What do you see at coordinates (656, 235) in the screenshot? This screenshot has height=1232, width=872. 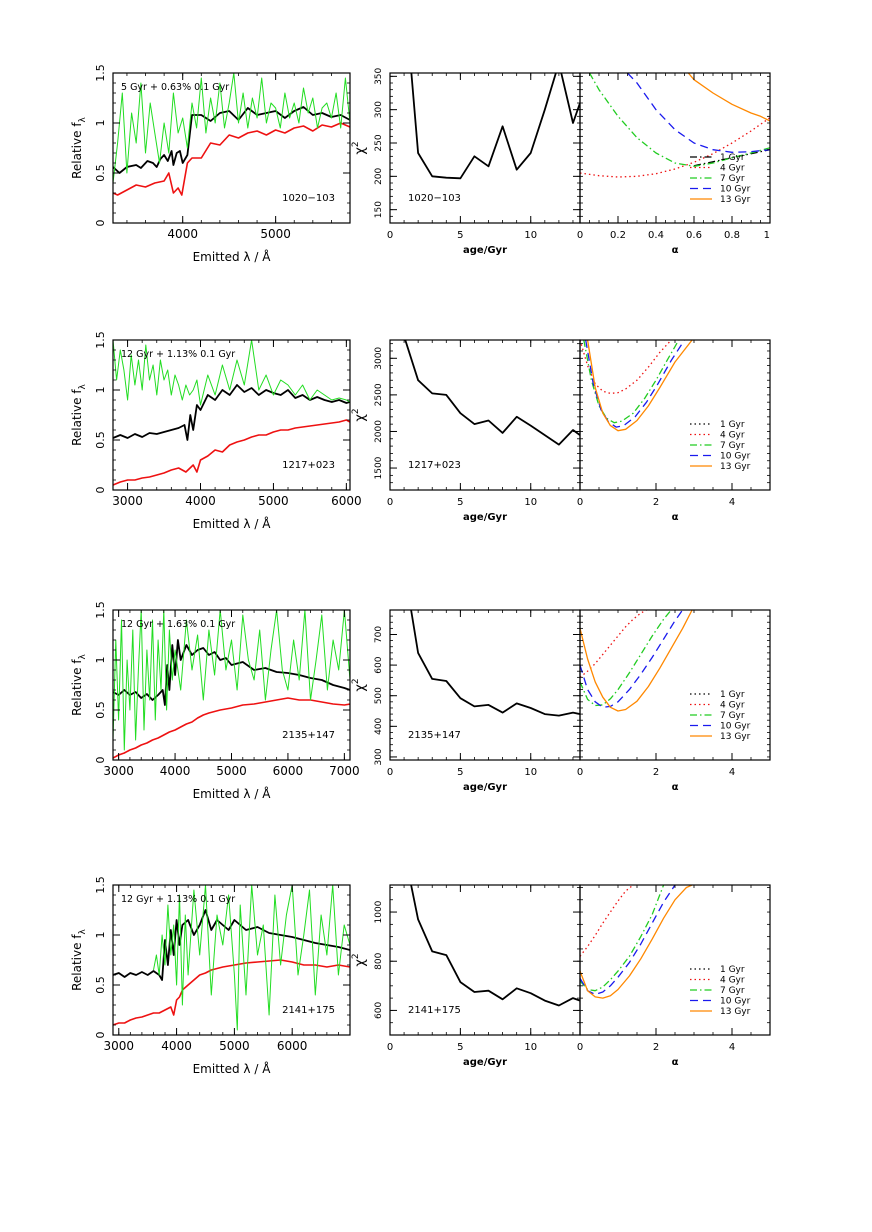 I see `x-tick-label: 0.4` at bounding box center [656, 235].